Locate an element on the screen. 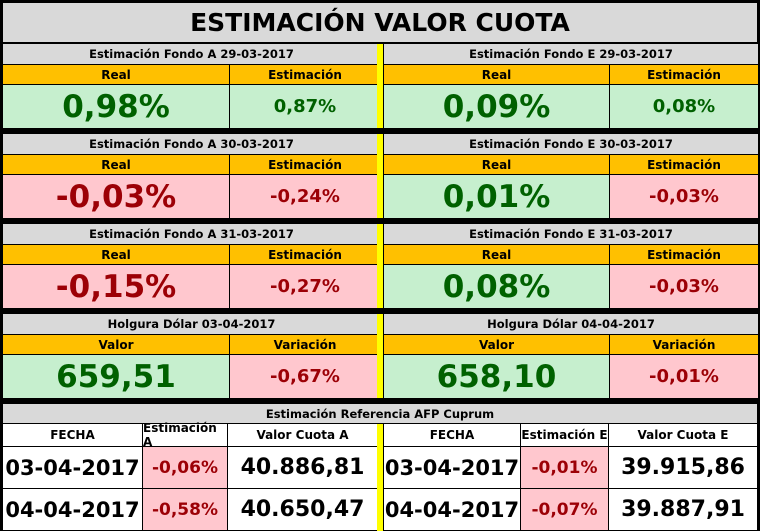 The image size is (760, 531). block-header: Estimación Fondo E 29-03-2017 is located at coordinates (571, 54).